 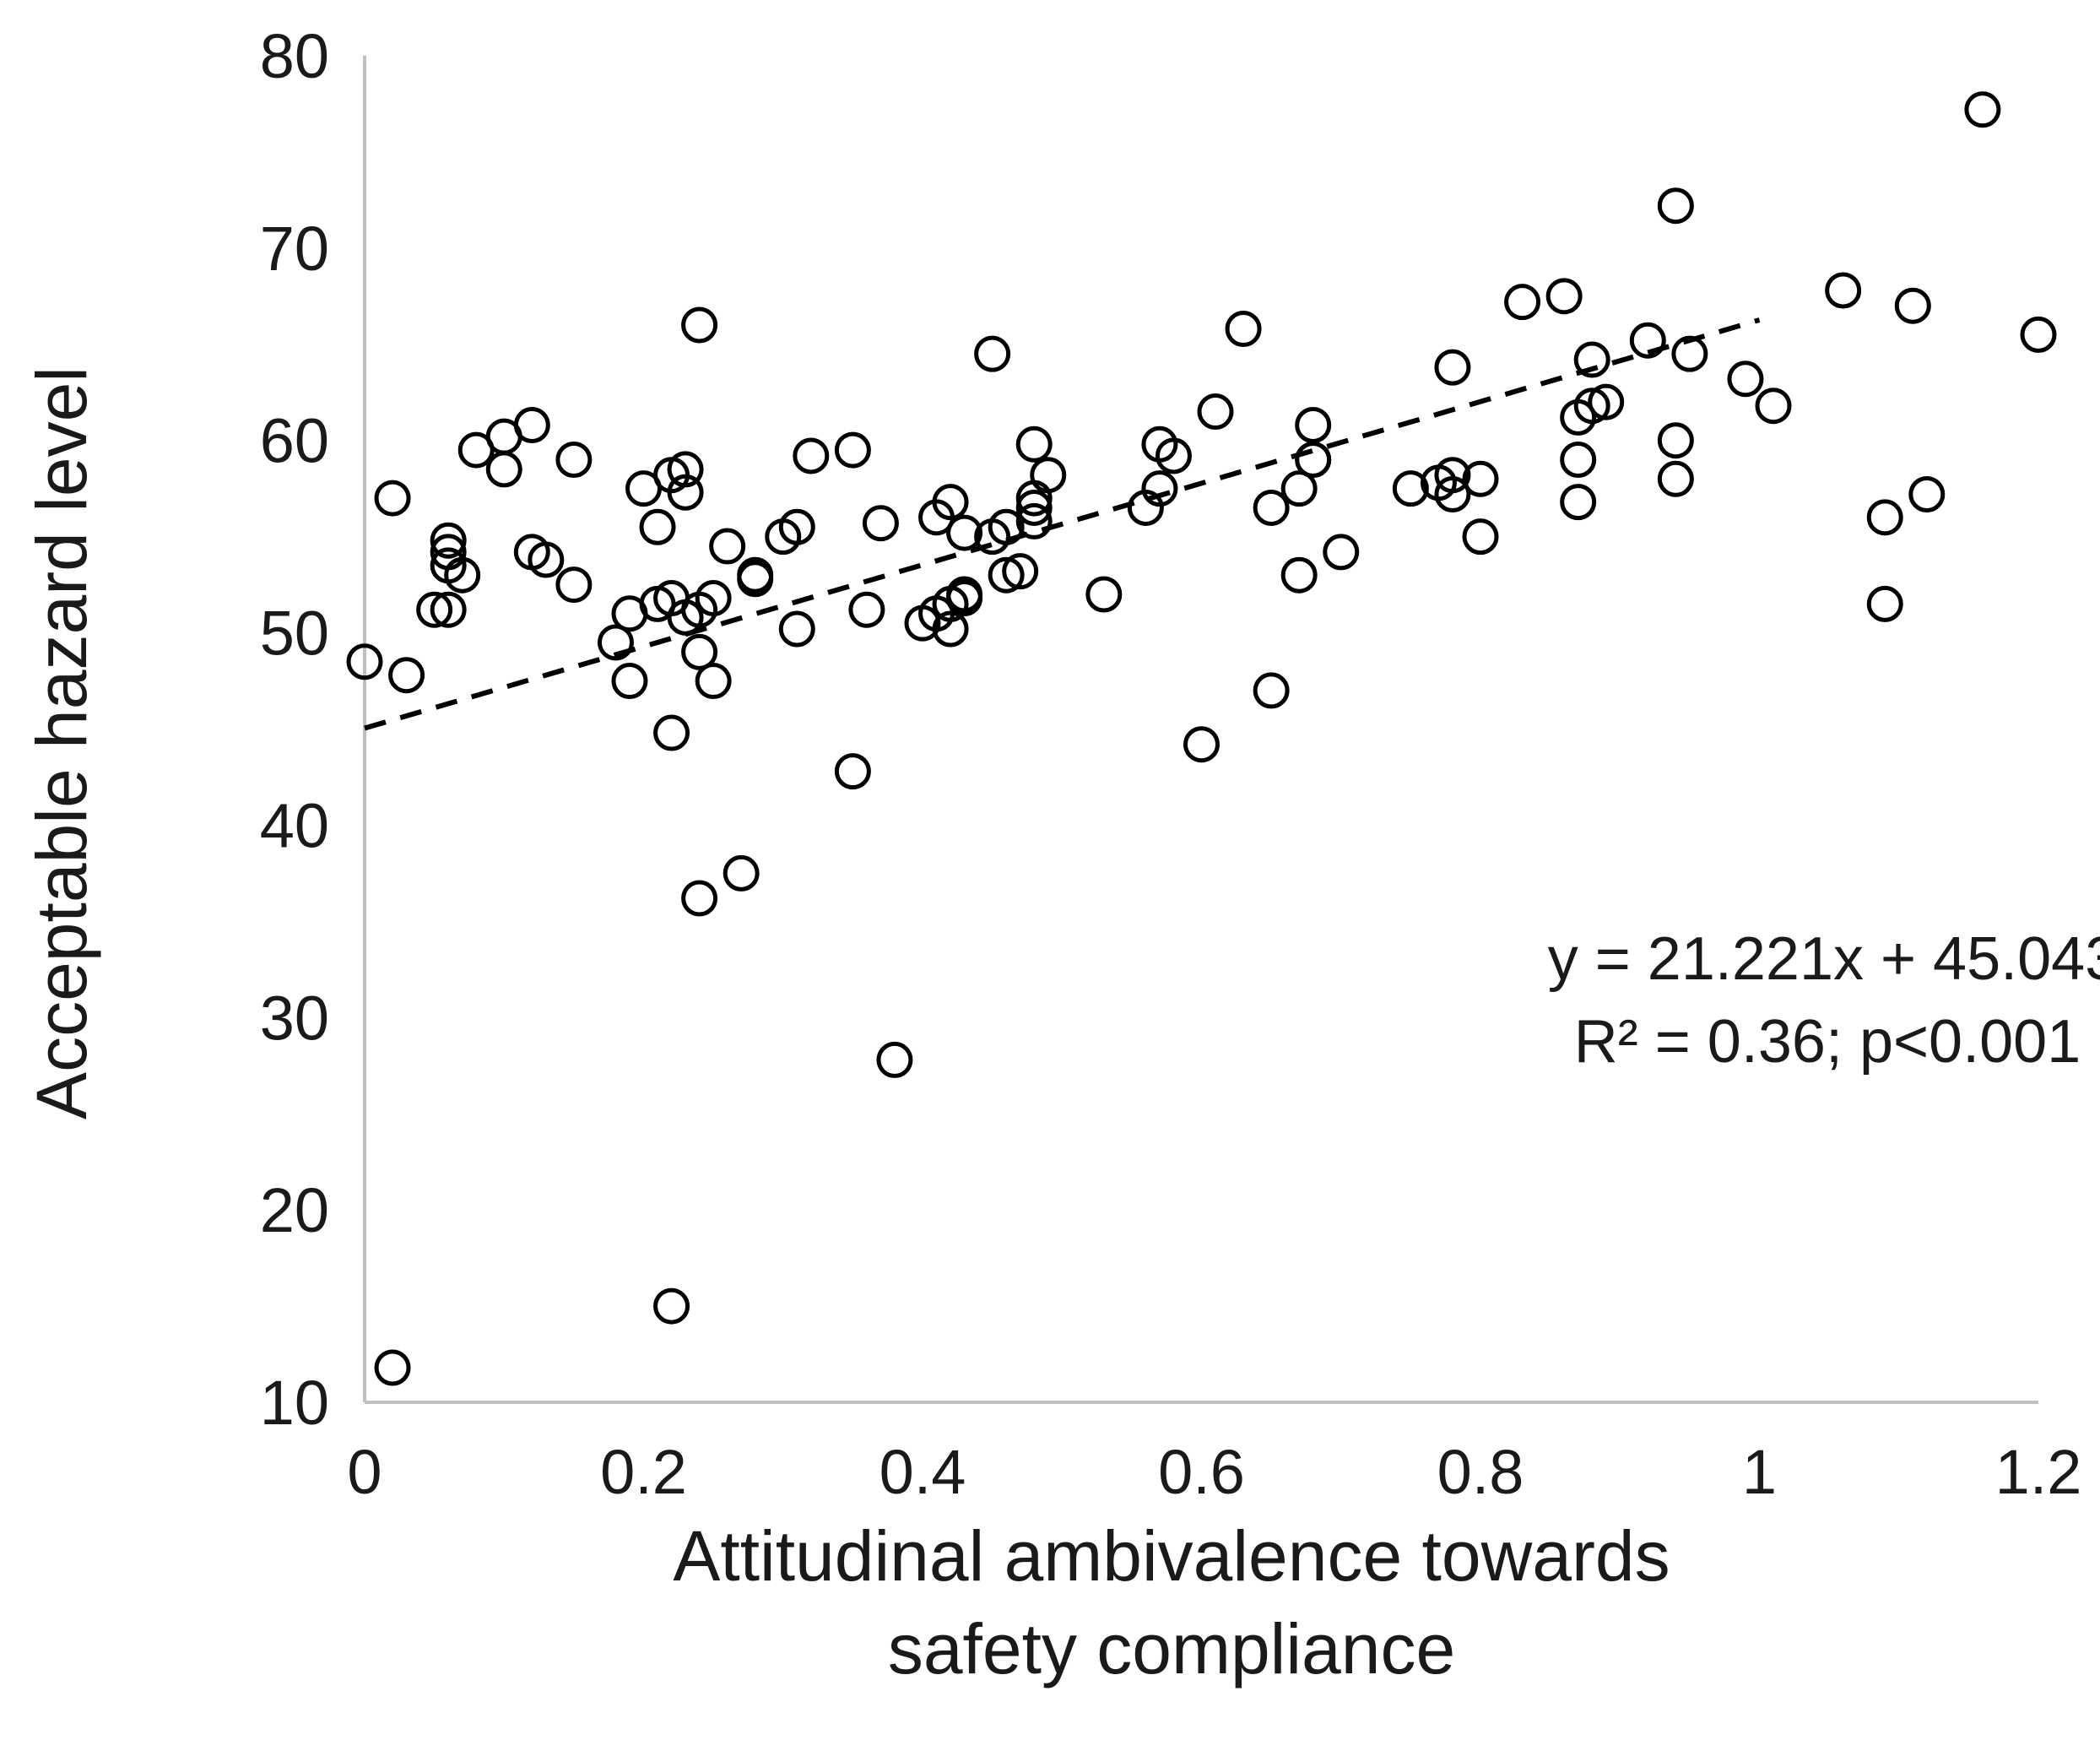 I want to click on y-tick-label: 60, so click(x=294, y=441).